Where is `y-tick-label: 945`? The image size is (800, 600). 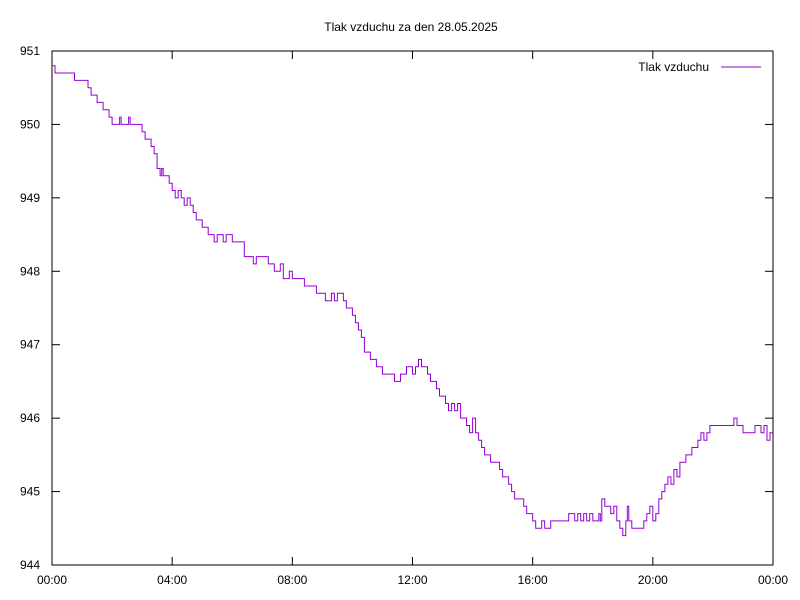 y-tick-label: 945 is located at coordinates (30, 492).